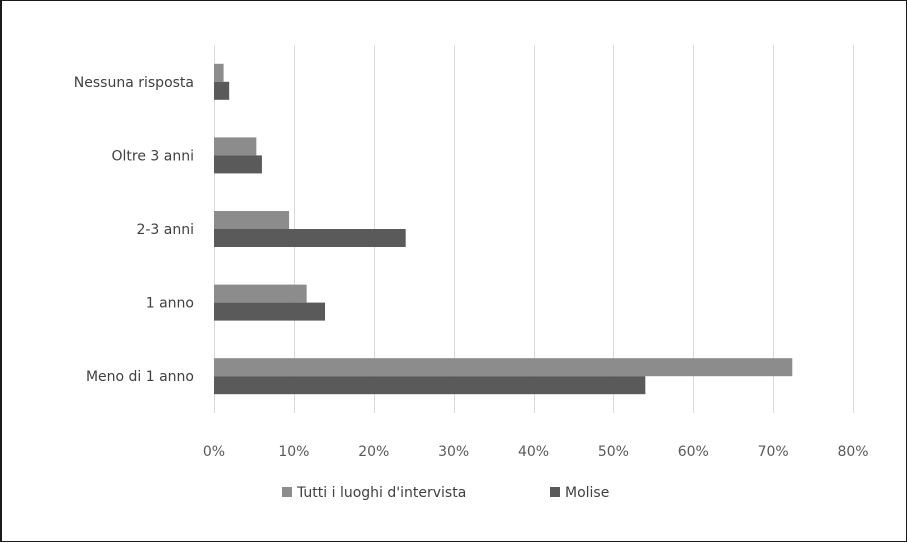  What do you see at coordinates (381, 493) in the screenshot?
I see `legend-label: Tutti i luoghi d'intervista` at bounding box center [381, 493].